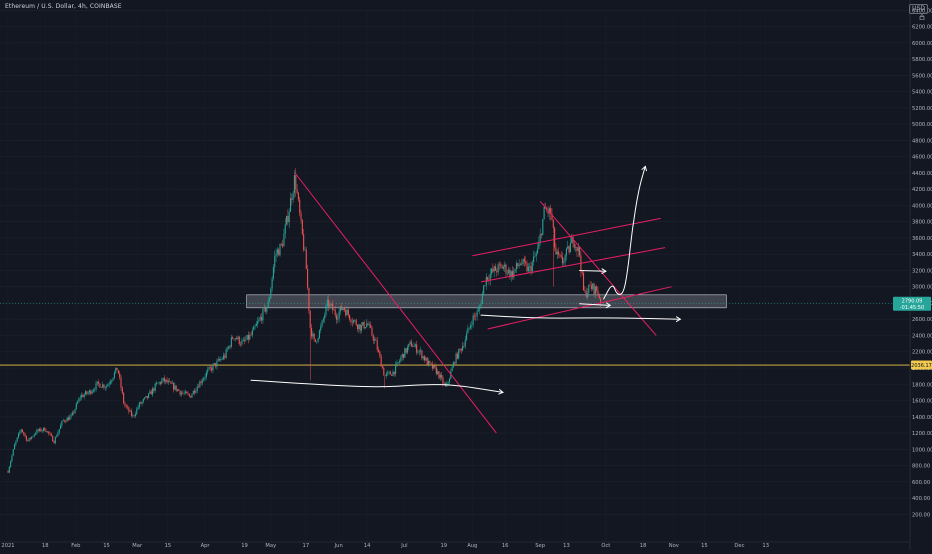  Describe the element at coordinates (918, 9) in the screenshot. I see `currency-label: USD` at that location.